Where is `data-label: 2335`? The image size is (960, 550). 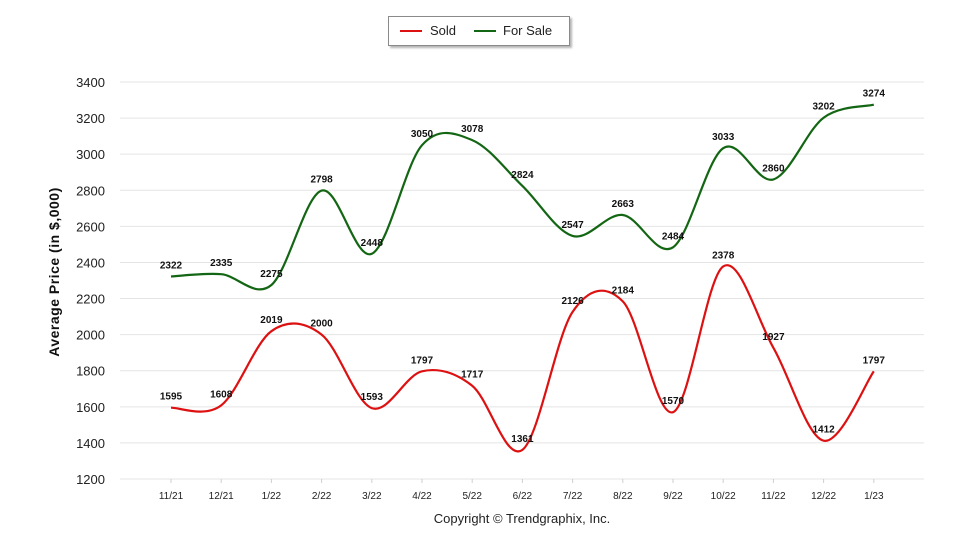 data-label: 2335 is located at coordinates (221, 263).